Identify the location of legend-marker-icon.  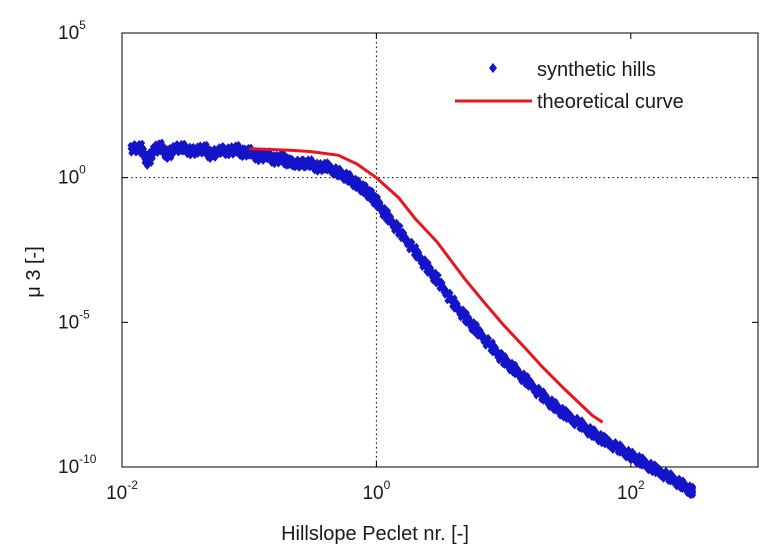
(493, 68).